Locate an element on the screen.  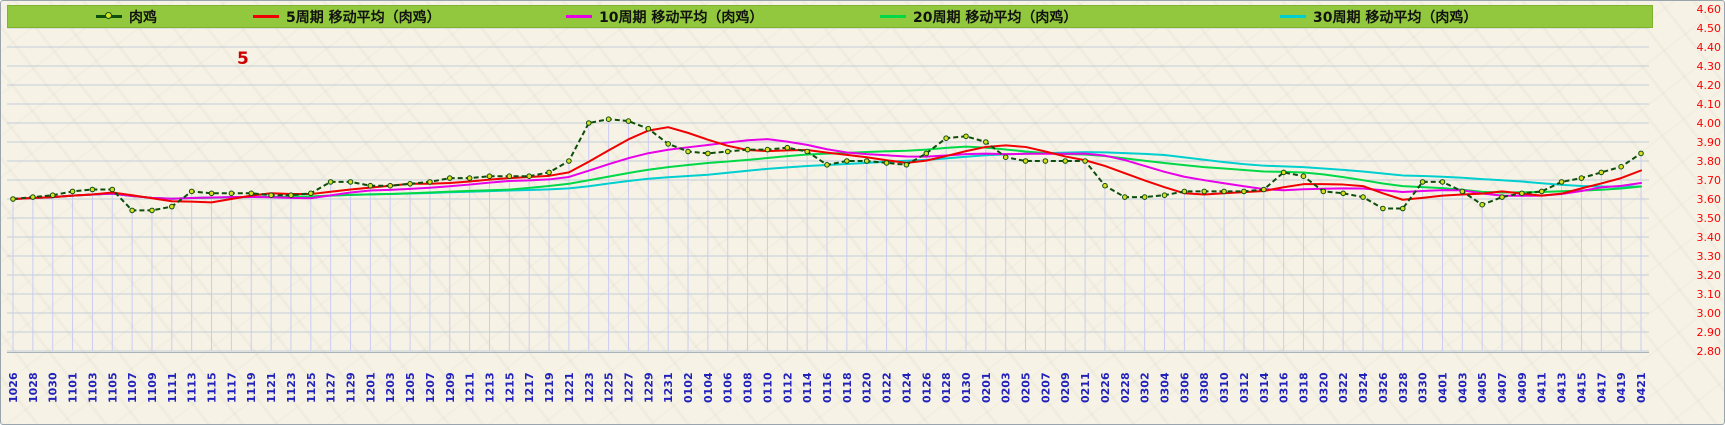
x-tick-label: 0120 is located at coordinates (867, 387).